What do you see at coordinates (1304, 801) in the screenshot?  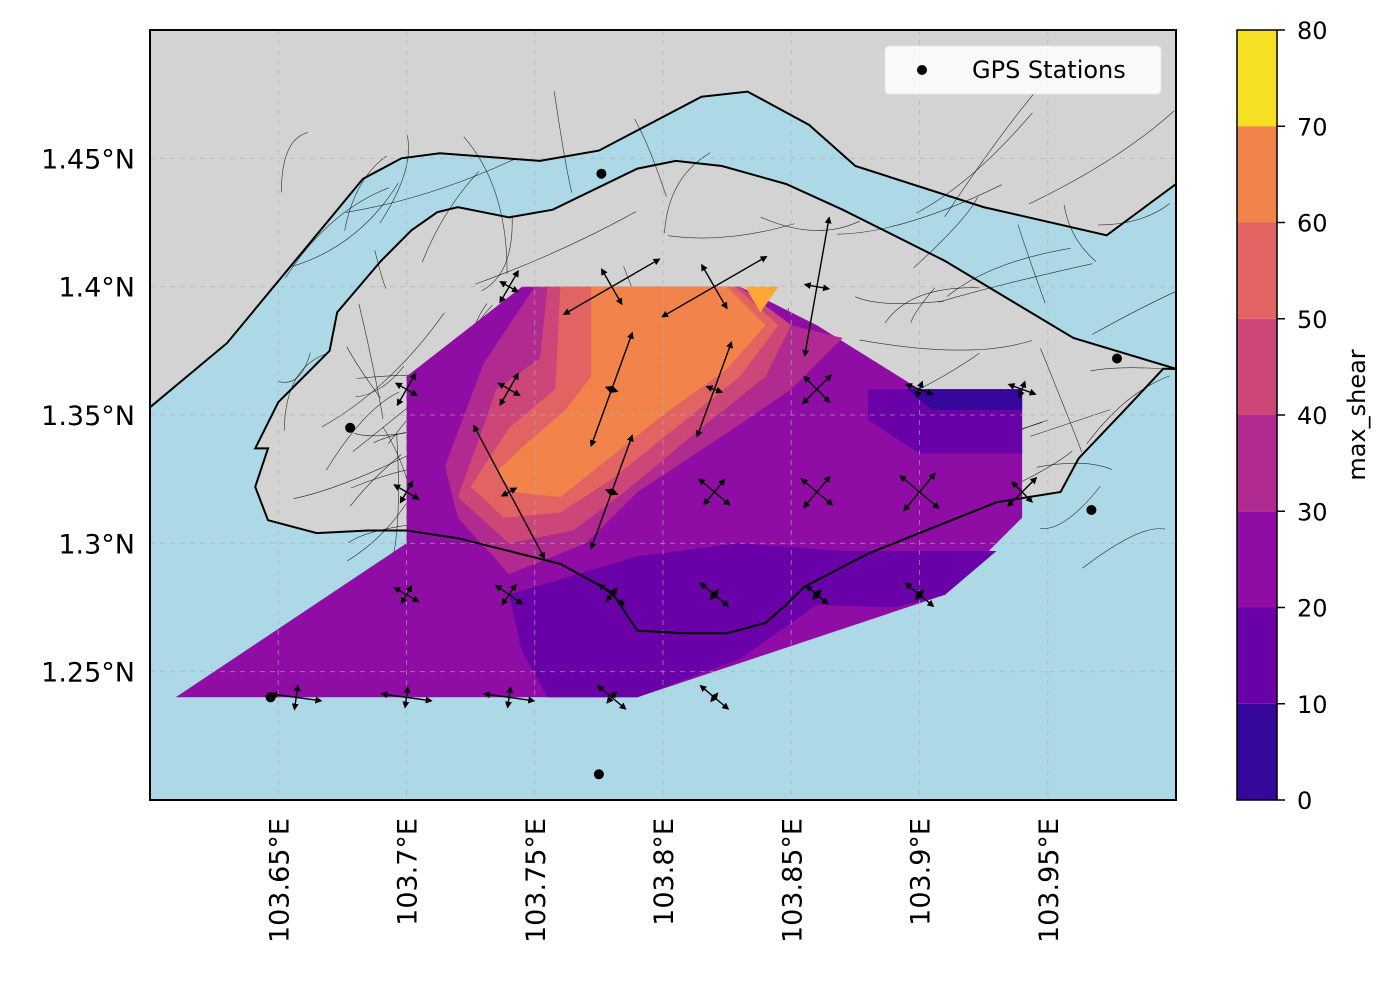 I see `colorbar-tick-label: 0` at bounding box center [1304, 801].